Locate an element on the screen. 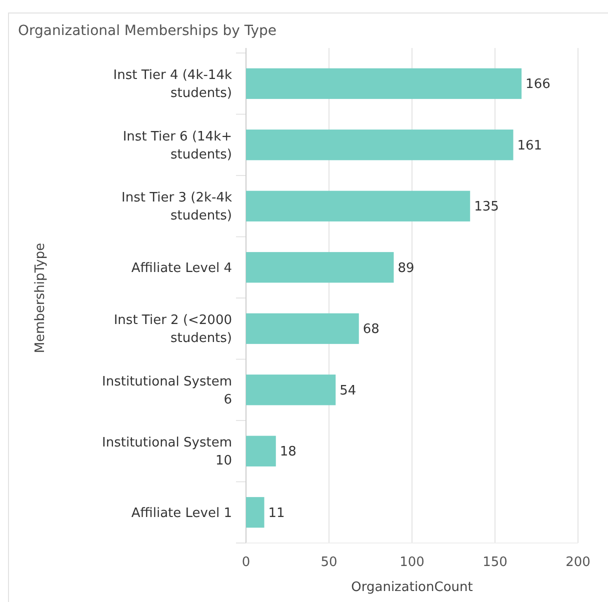 The image size is (608, 602). y-tick-label: Inst Tier 2 (<2000 students) is located at coordinates (173, 329).